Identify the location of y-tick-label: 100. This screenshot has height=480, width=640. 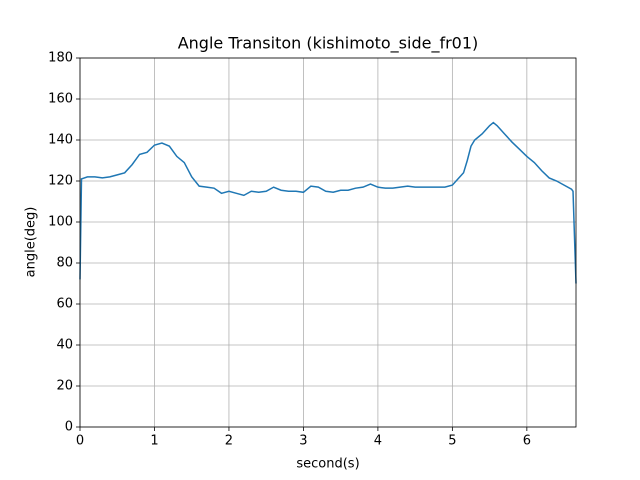
(60, 222).